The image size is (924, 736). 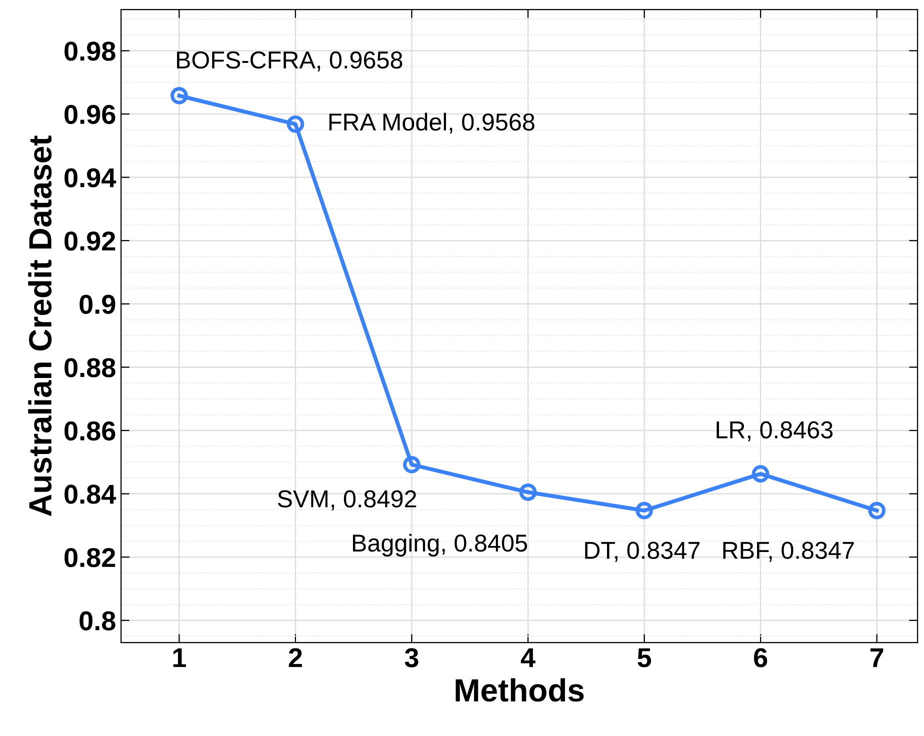 I want to click on y-tick-label: 0.9, so click(x=98, y=304).